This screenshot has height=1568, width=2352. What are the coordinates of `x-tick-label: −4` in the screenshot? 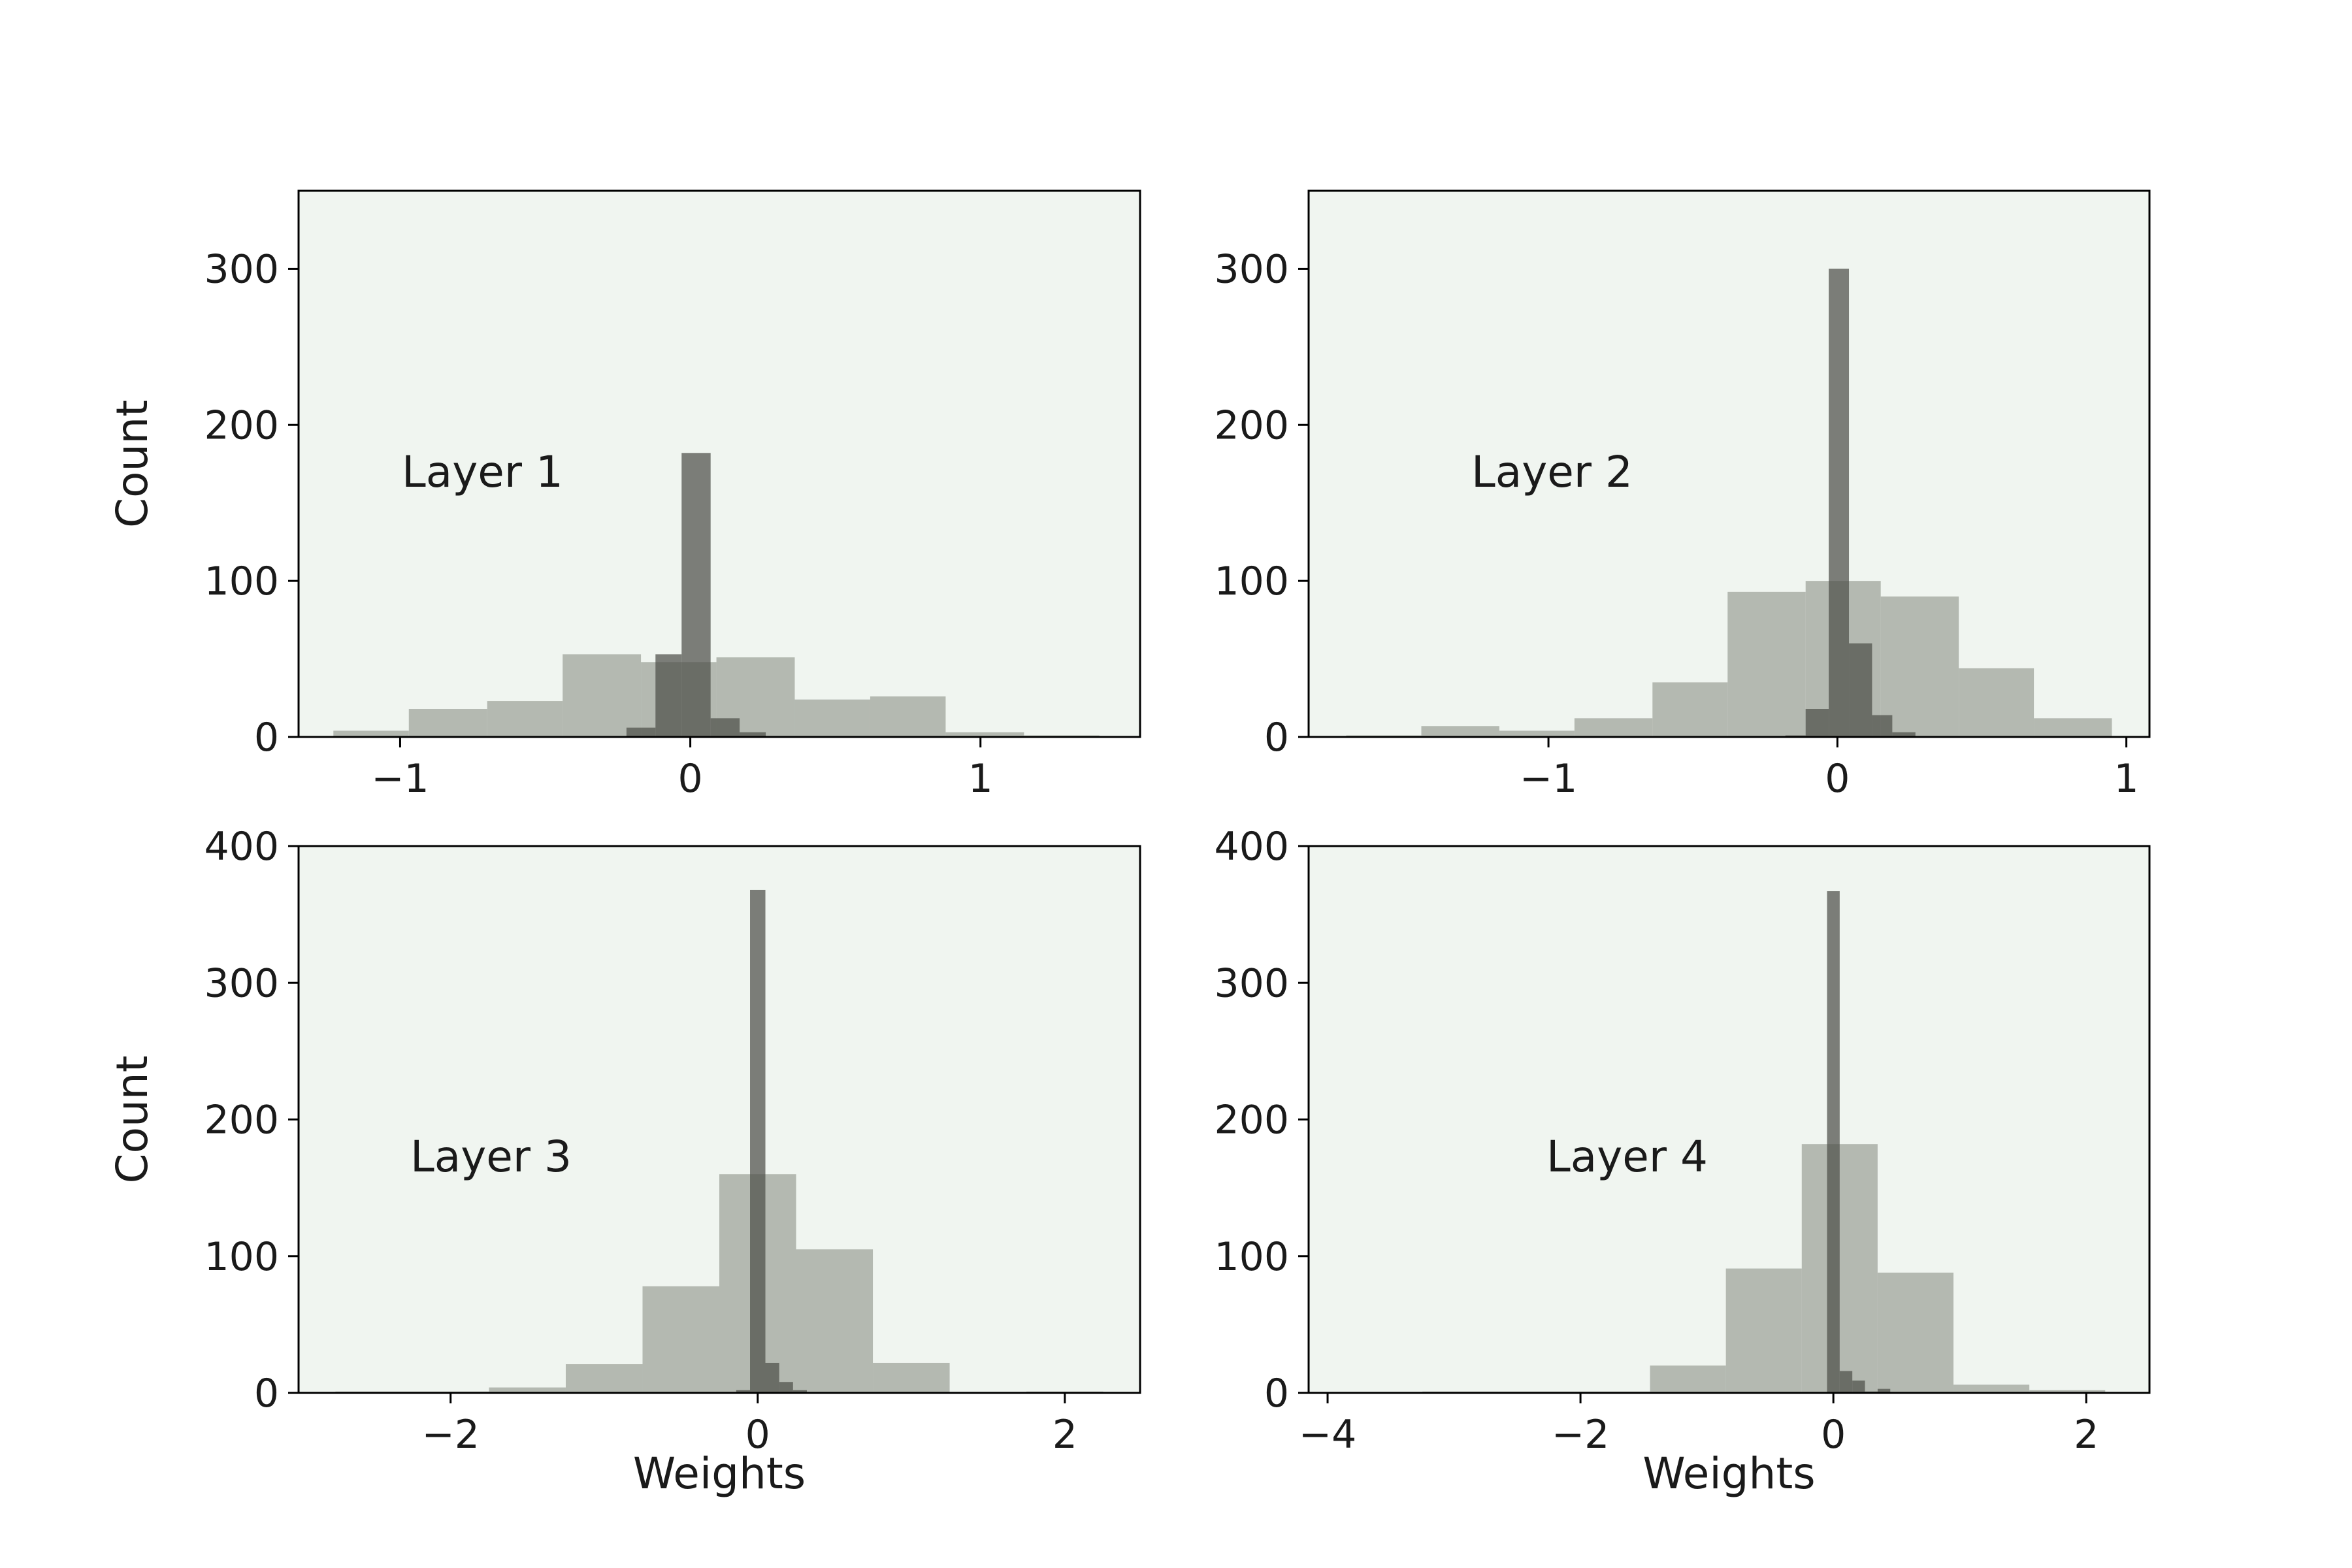 It's located at (1327, 1435).